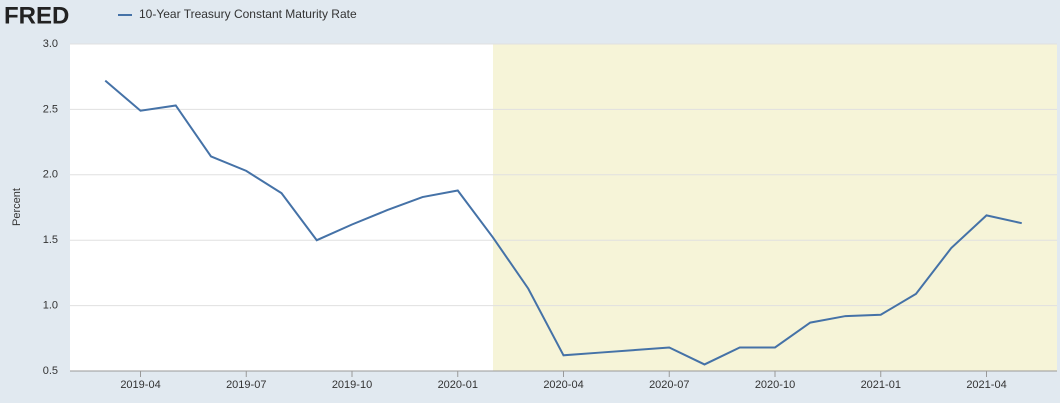 The height and width of the screenshot is (403, 1060). Describe the element at coordinates (50, 175) in the screenshot. I see `y-tick-label: 2.0` at that location.